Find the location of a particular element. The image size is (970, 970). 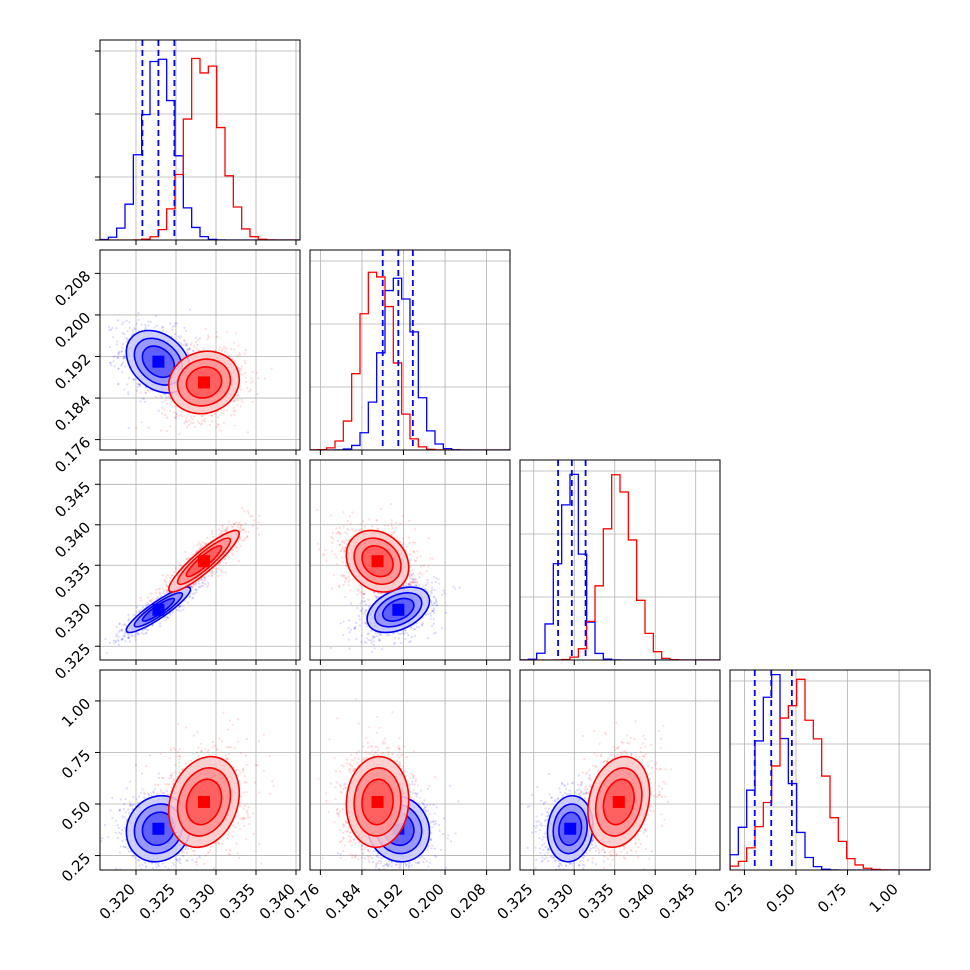

panel-frame is located at coordinates (200, 560).